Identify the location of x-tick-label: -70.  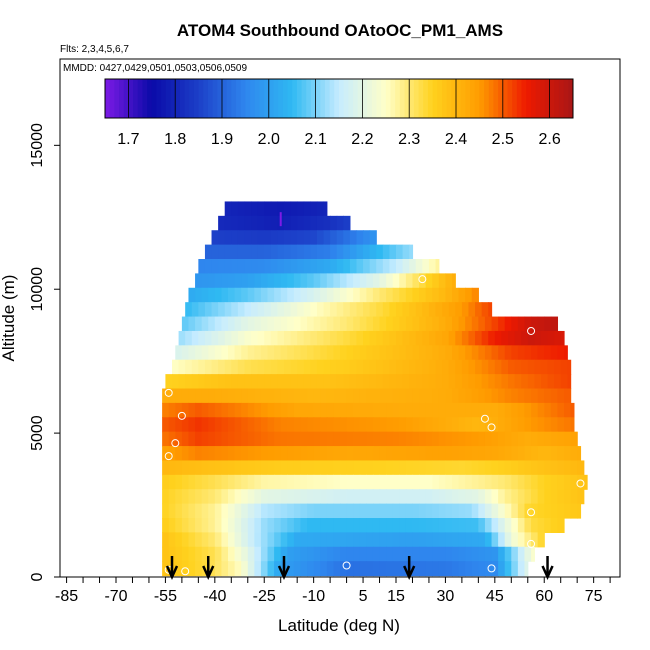
(115, 596).